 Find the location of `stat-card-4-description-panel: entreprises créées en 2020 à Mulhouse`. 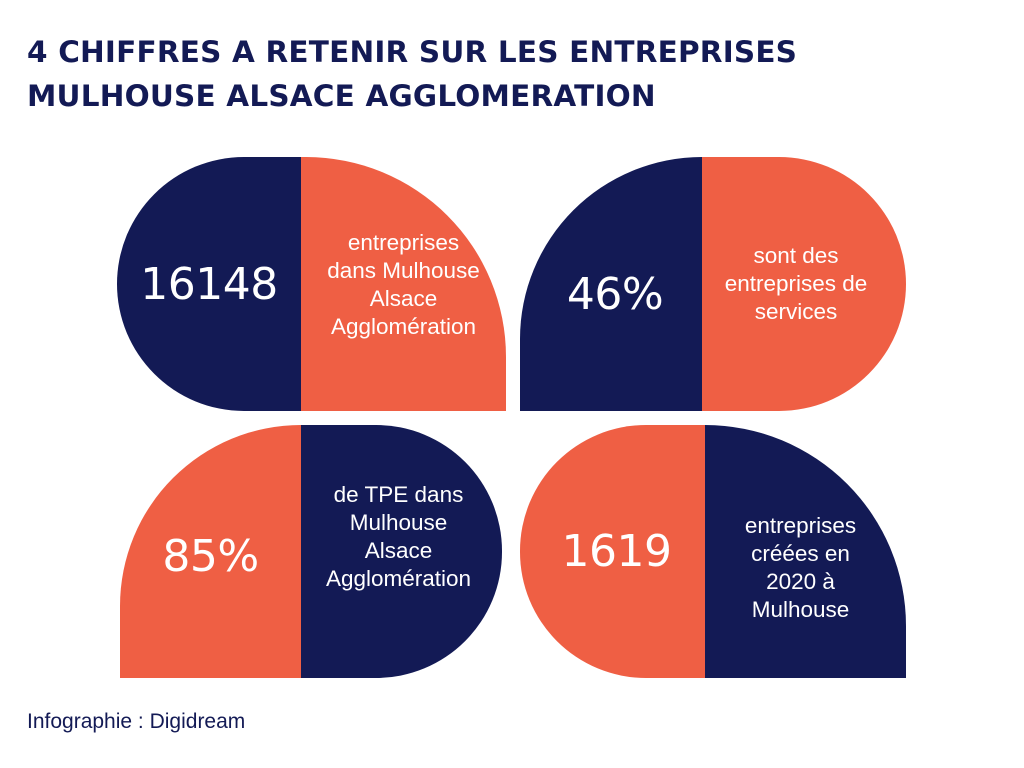

stat-card-4-description-panel: entreprises créées en 2020 à Mulhouse is located at coordinates (805, 551).